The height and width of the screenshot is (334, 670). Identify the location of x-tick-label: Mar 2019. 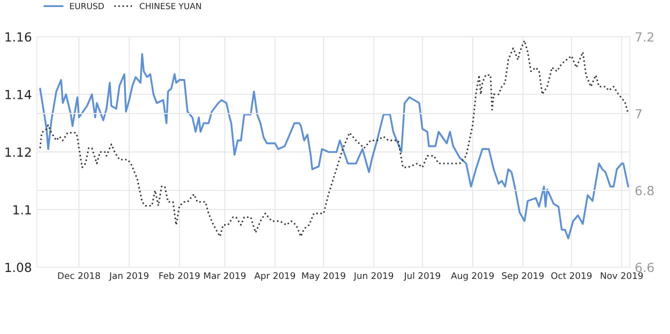
(225, 276).